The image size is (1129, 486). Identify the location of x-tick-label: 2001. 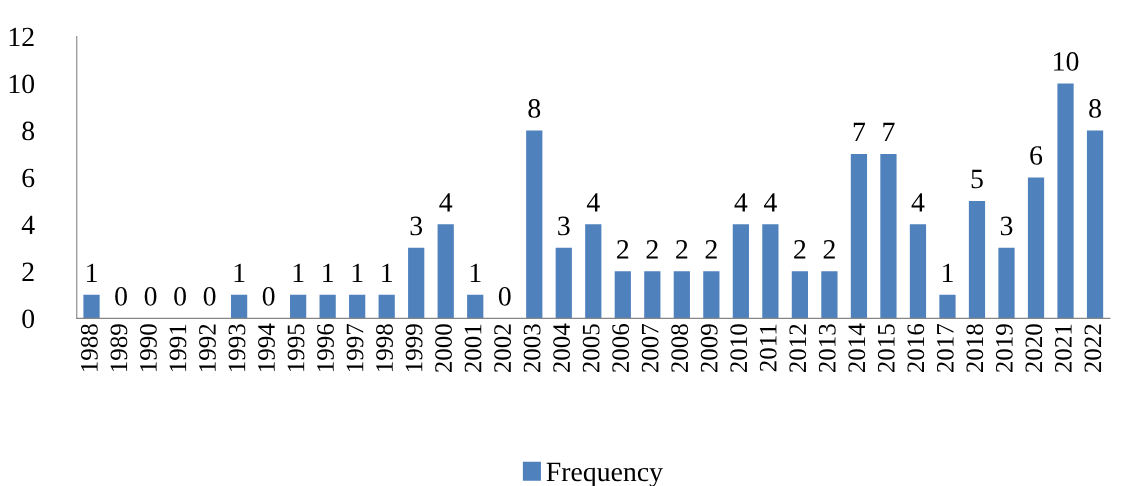
(473, 348).